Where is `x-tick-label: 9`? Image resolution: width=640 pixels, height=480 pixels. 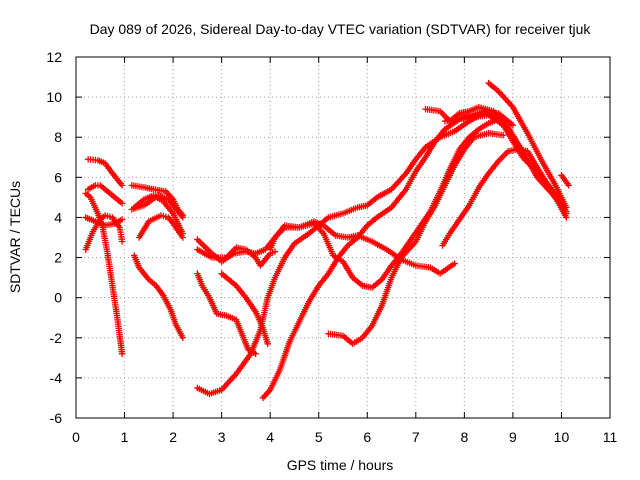
x-tick-label: 9 is located at coordinates (513, 437).